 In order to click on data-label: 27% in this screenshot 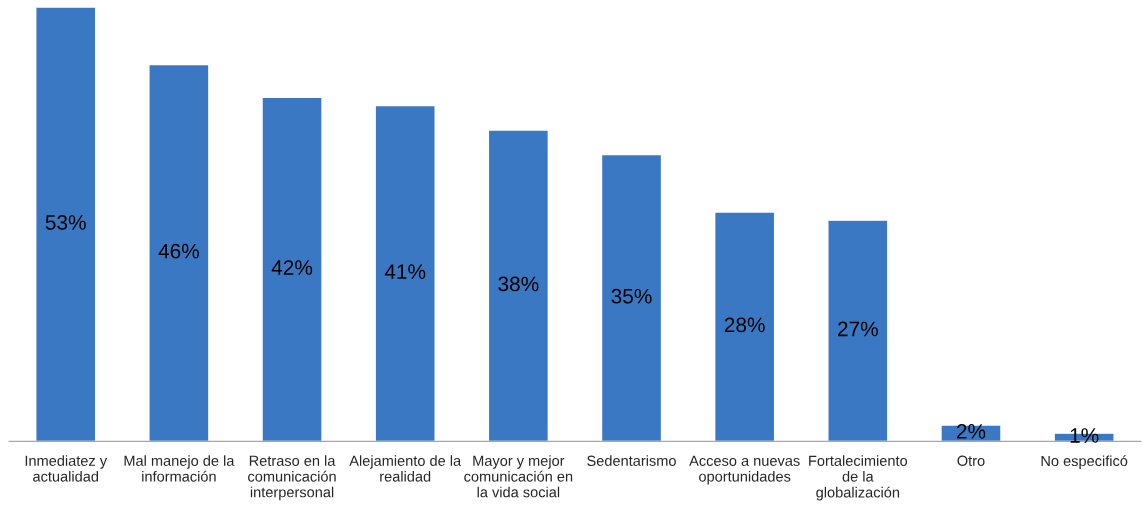, I will do `click(858, 329)`.